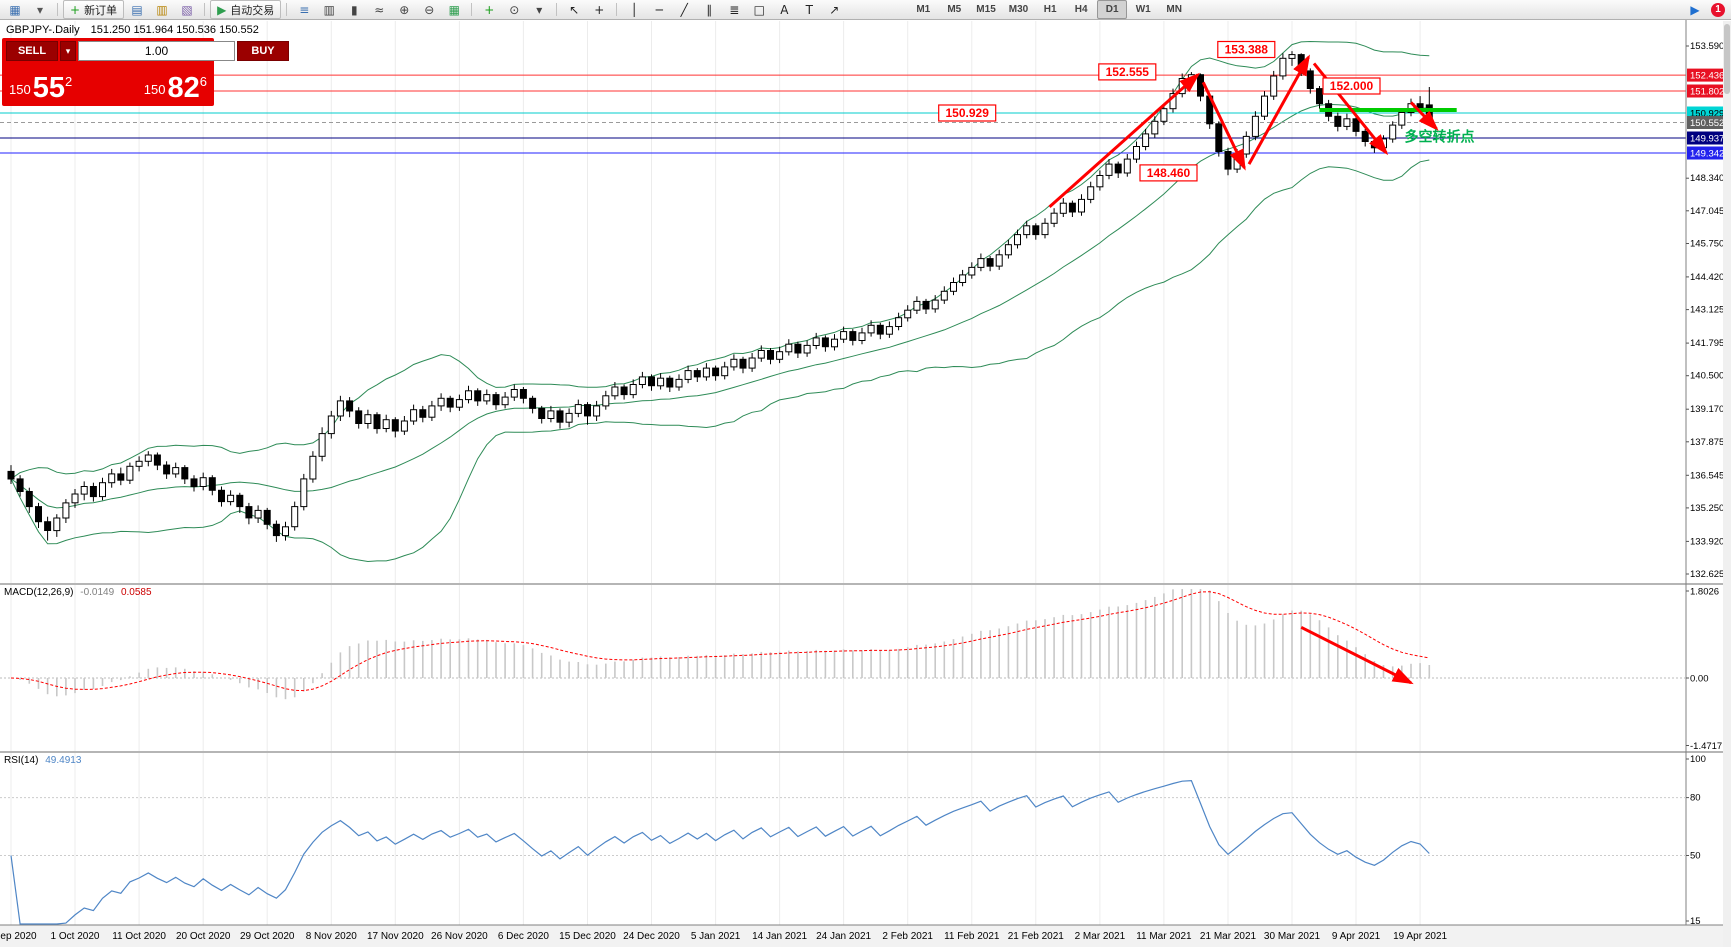 This screenshot has width=1731, height=947. What do you see at coordinates (63, 760) in the screenshot?
I see `rsi-value: 49.4913` at bounding box center [63, 760].